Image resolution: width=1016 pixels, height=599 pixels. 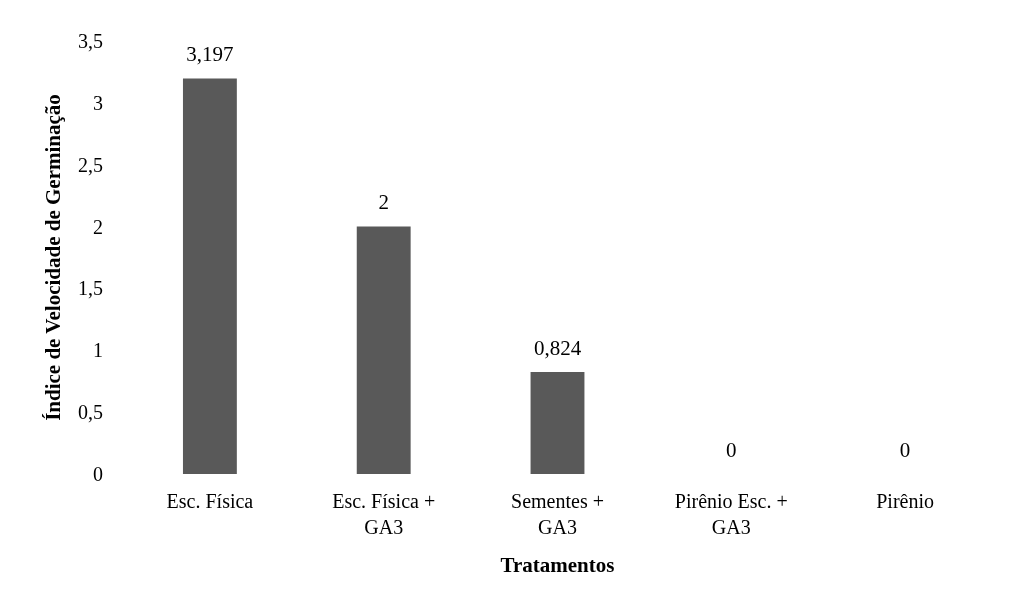 What do you see at coordinates (557, 564) in the screenshot?
I see `x-axis-title: Tratamentos` at bounding box center [557, 564].